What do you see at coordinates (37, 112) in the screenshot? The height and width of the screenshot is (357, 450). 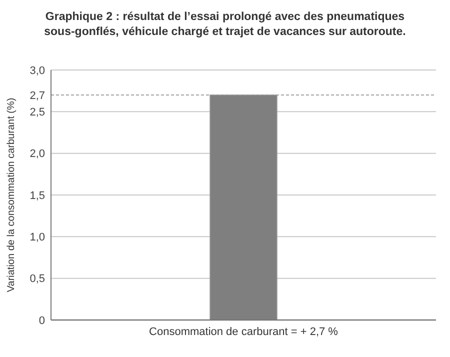 I see `y-tick-label: 2,5` at bounding box center [37, 112].